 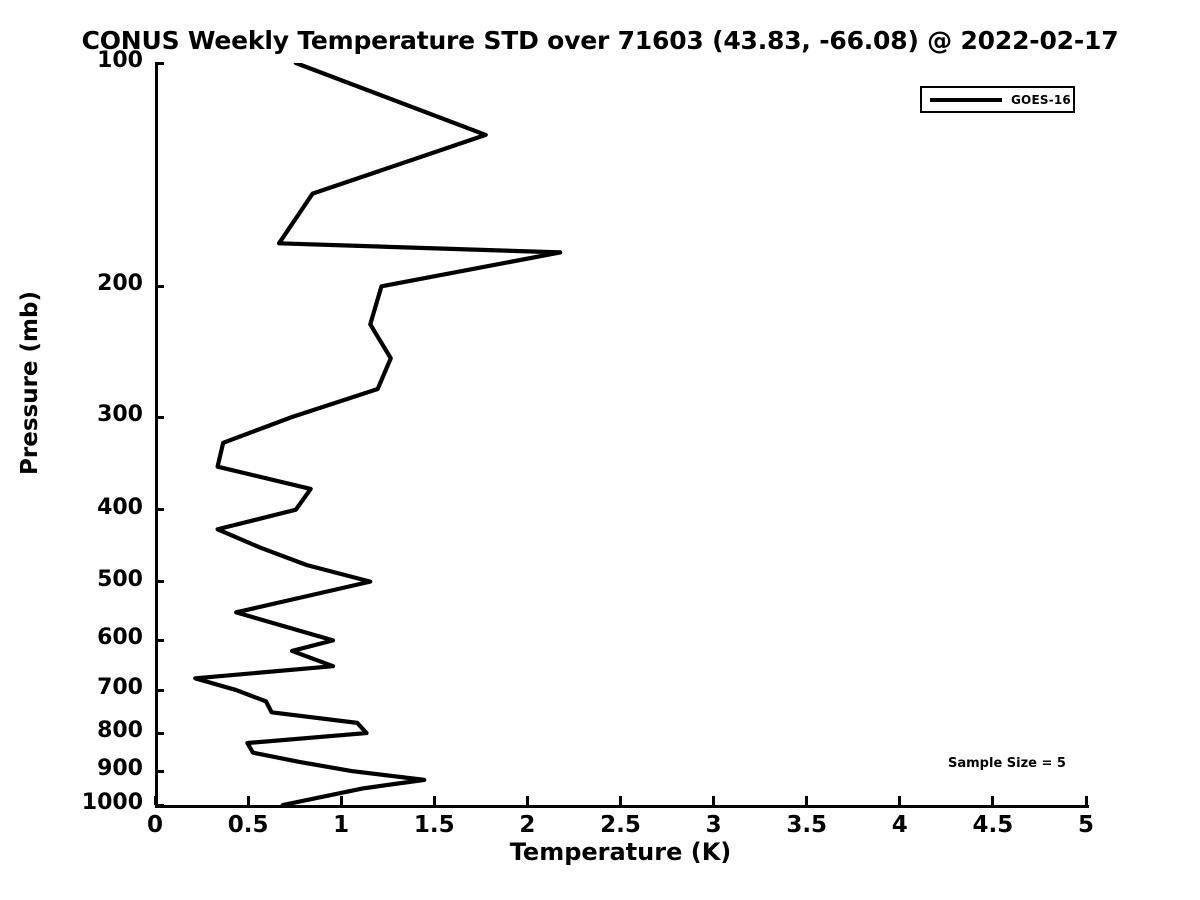 What do you see at coordinates (807, 825) in the screenshot?
I see `x-axis-tick-label: 3.5` at bounding box center [807, 825].